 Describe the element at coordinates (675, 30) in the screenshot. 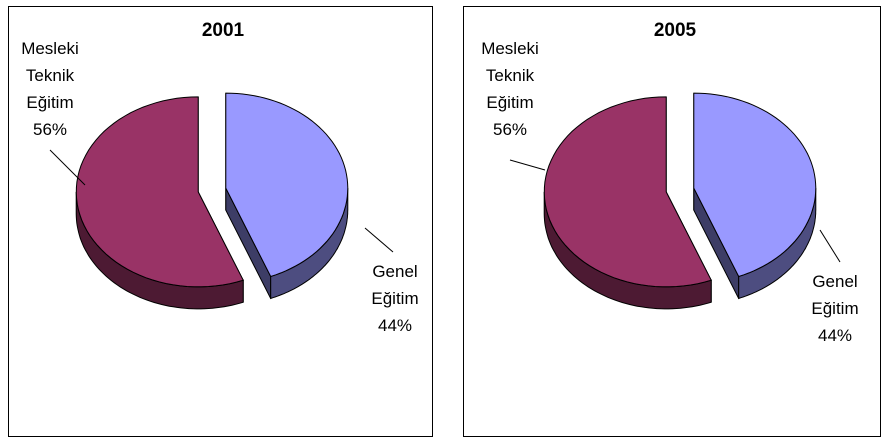

I see `chart-title: 2005` at that location.